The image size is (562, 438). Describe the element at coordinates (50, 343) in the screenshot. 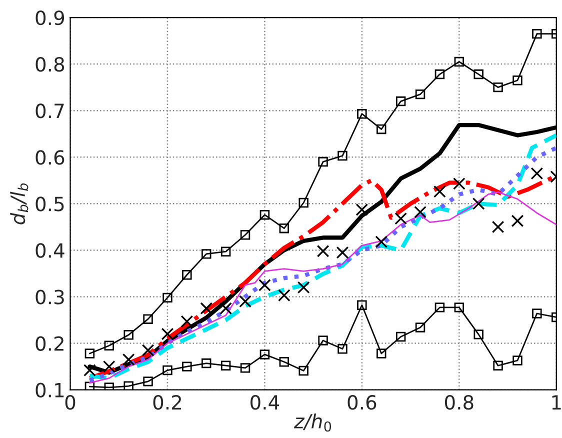

I see `y-tick-label: 0.2` at that location.